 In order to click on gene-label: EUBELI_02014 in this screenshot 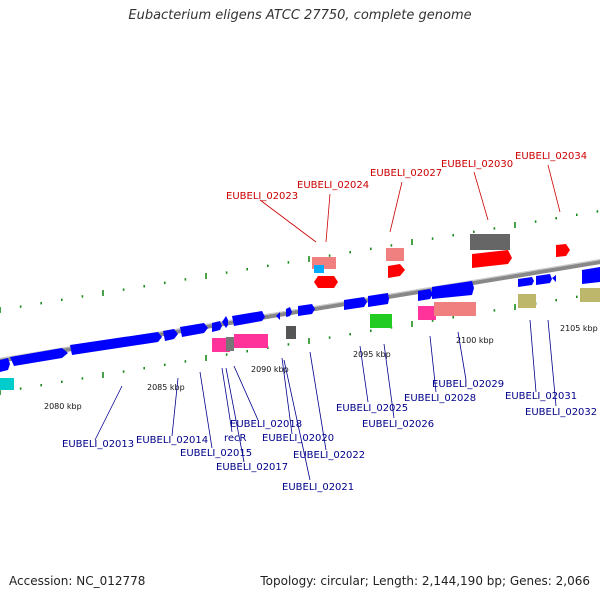, I will do `click(172, 440)`.